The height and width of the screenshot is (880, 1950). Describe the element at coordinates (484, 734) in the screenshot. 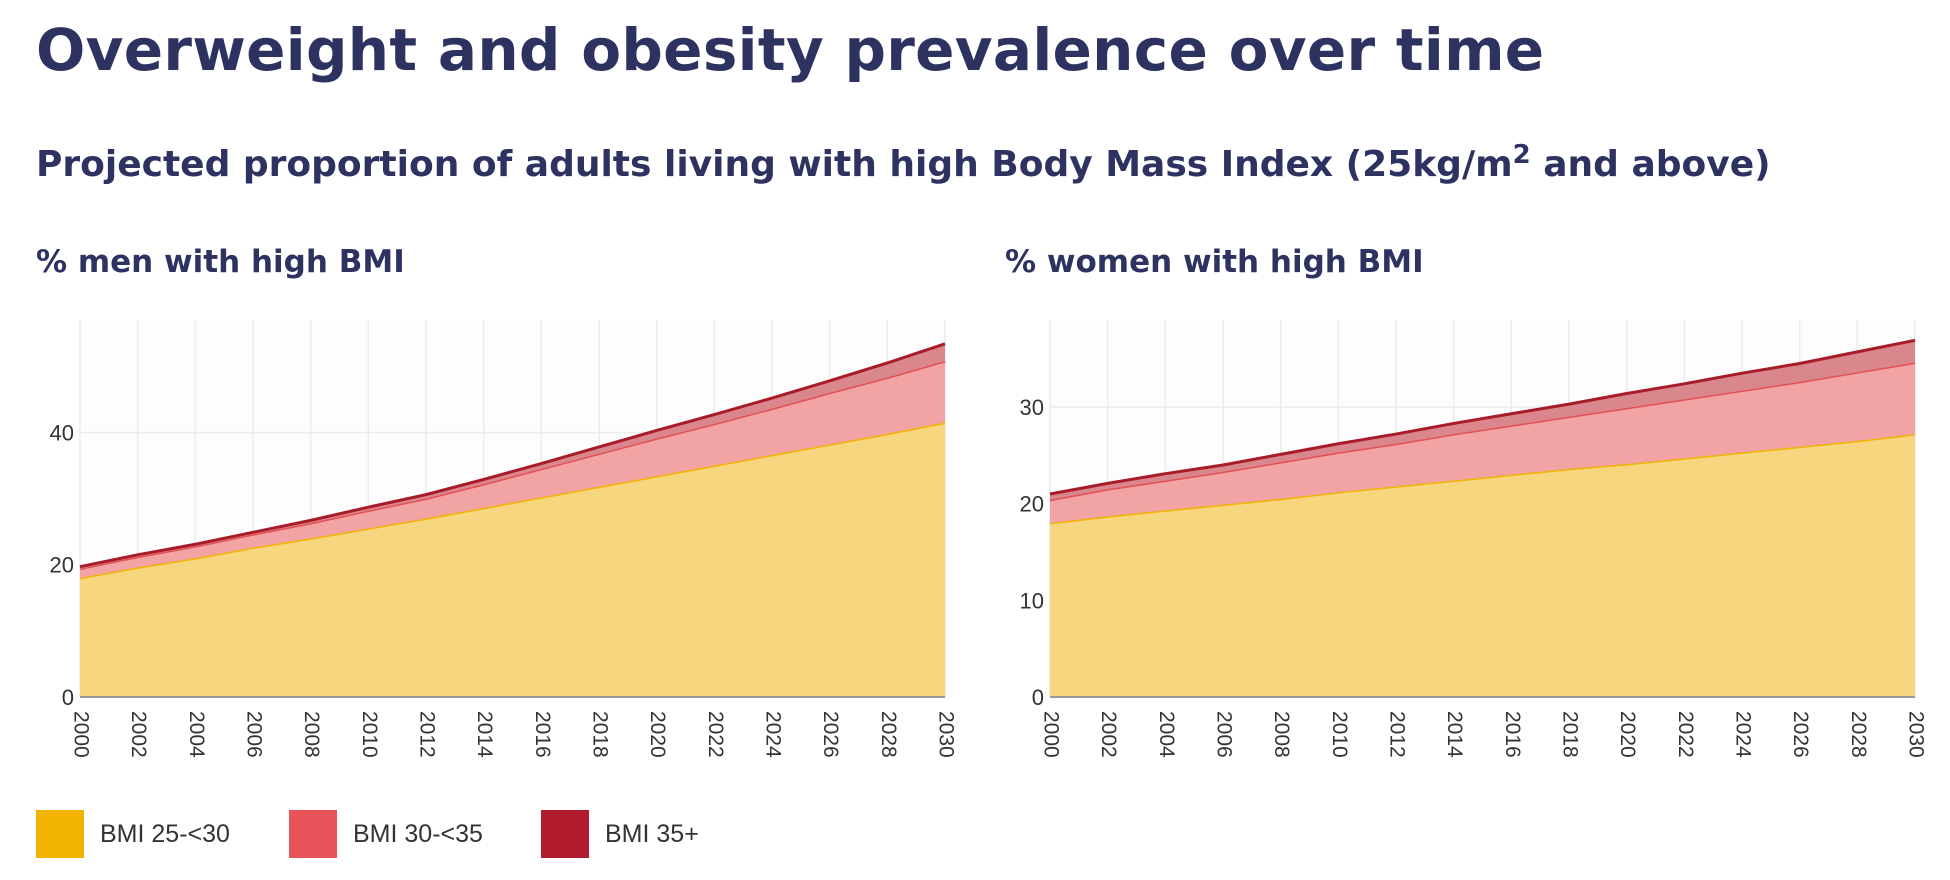

I see `men-x-tick-label: 2014` at that location.